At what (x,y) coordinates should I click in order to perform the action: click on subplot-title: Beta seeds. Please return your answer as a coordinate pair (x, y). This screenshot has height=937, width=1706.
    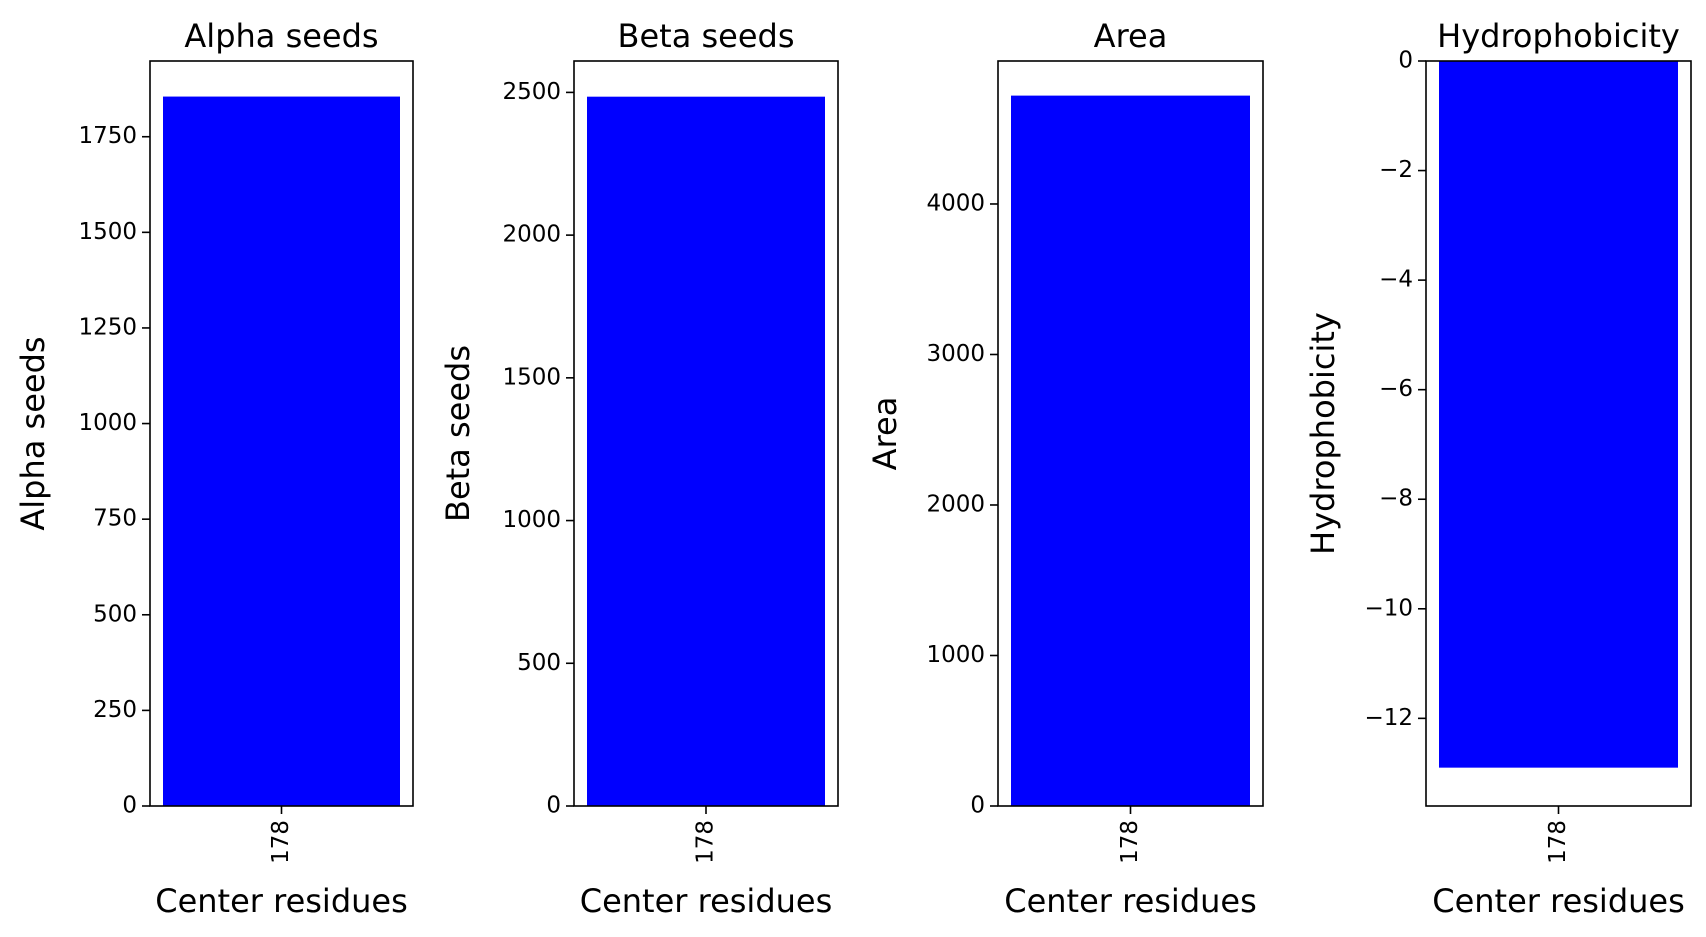
    Looking at the image, I should click on (706, 36).